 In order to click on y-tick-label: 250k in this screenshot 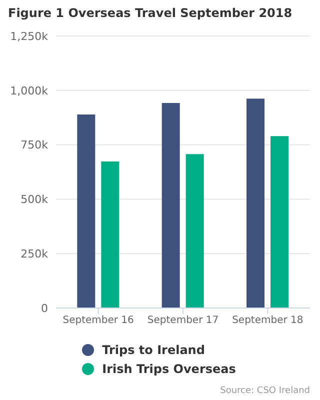, I will do `click(34, 254)`.